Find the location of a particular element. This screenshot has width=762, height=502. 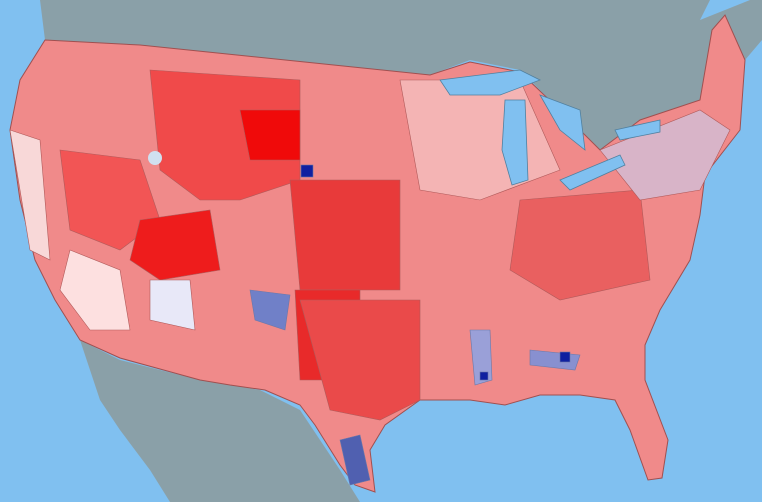

mississippi-delta is located at coordinates (481, 357).